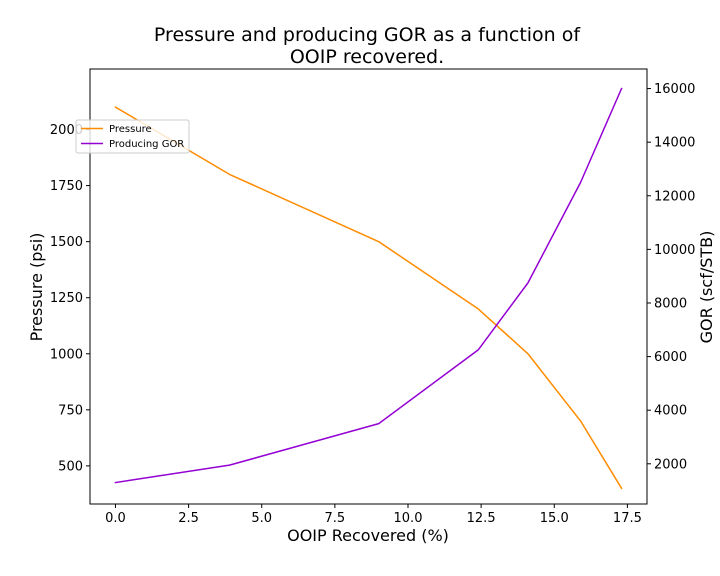 This screenshot has height=576, width=720. I want to click on left-y-tick-label: 1750, so click(66, 186).